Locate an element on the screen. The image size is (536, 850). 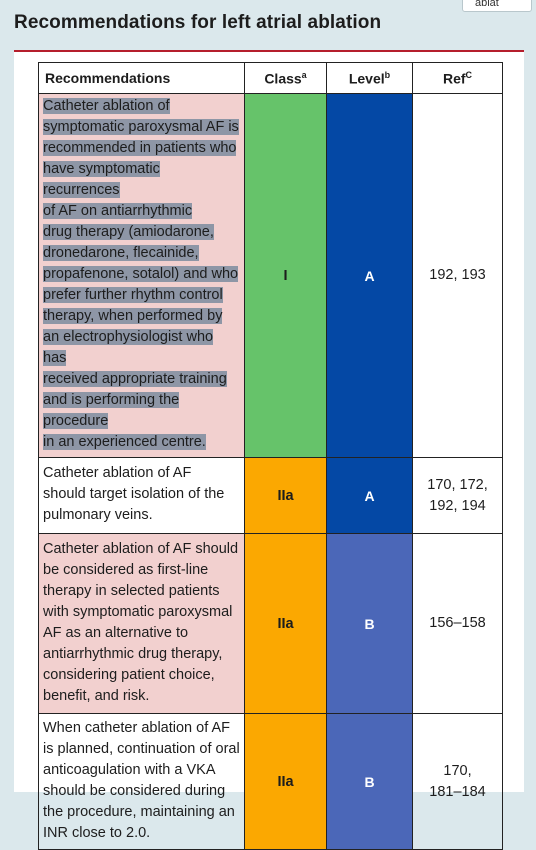
text-line: Catheter ablation of AF should is located at coordinates (141, 548).